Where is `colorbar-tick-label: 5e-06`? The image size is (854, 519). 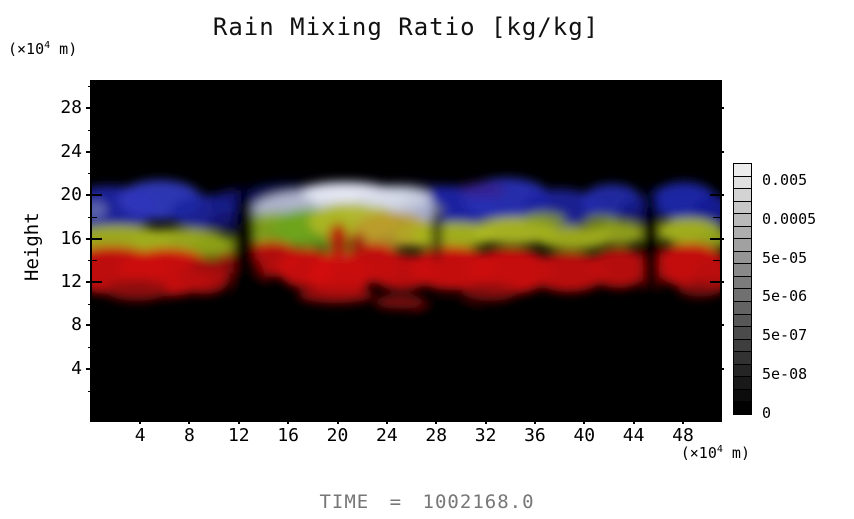
colorbar-tick-label: 5e-06 is located at coordinates (785, 296).